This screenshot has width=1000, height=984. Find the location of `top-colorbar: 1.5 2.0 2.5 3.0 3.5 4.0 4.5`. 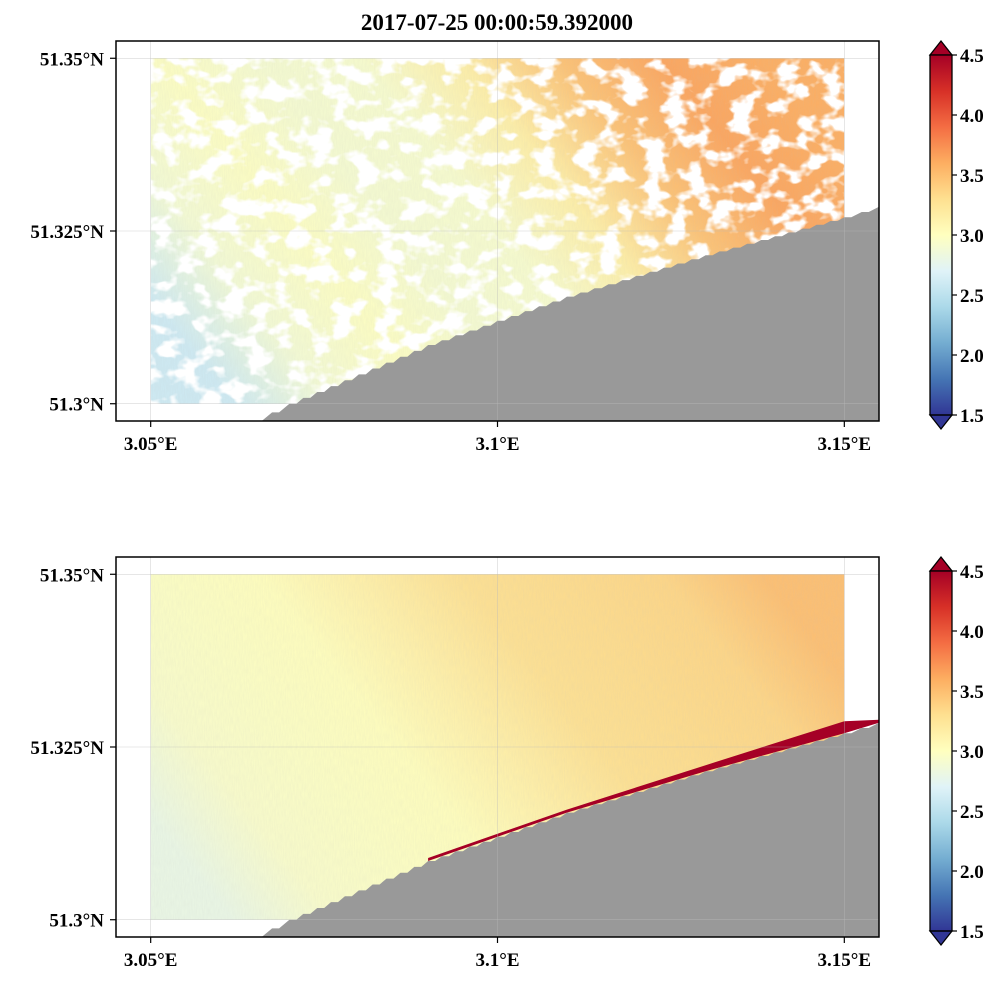

top-colorbar: 1.5 2.0 2.5 3.0 3.5 4.0 4.5 is located at coordinates (956, 235).